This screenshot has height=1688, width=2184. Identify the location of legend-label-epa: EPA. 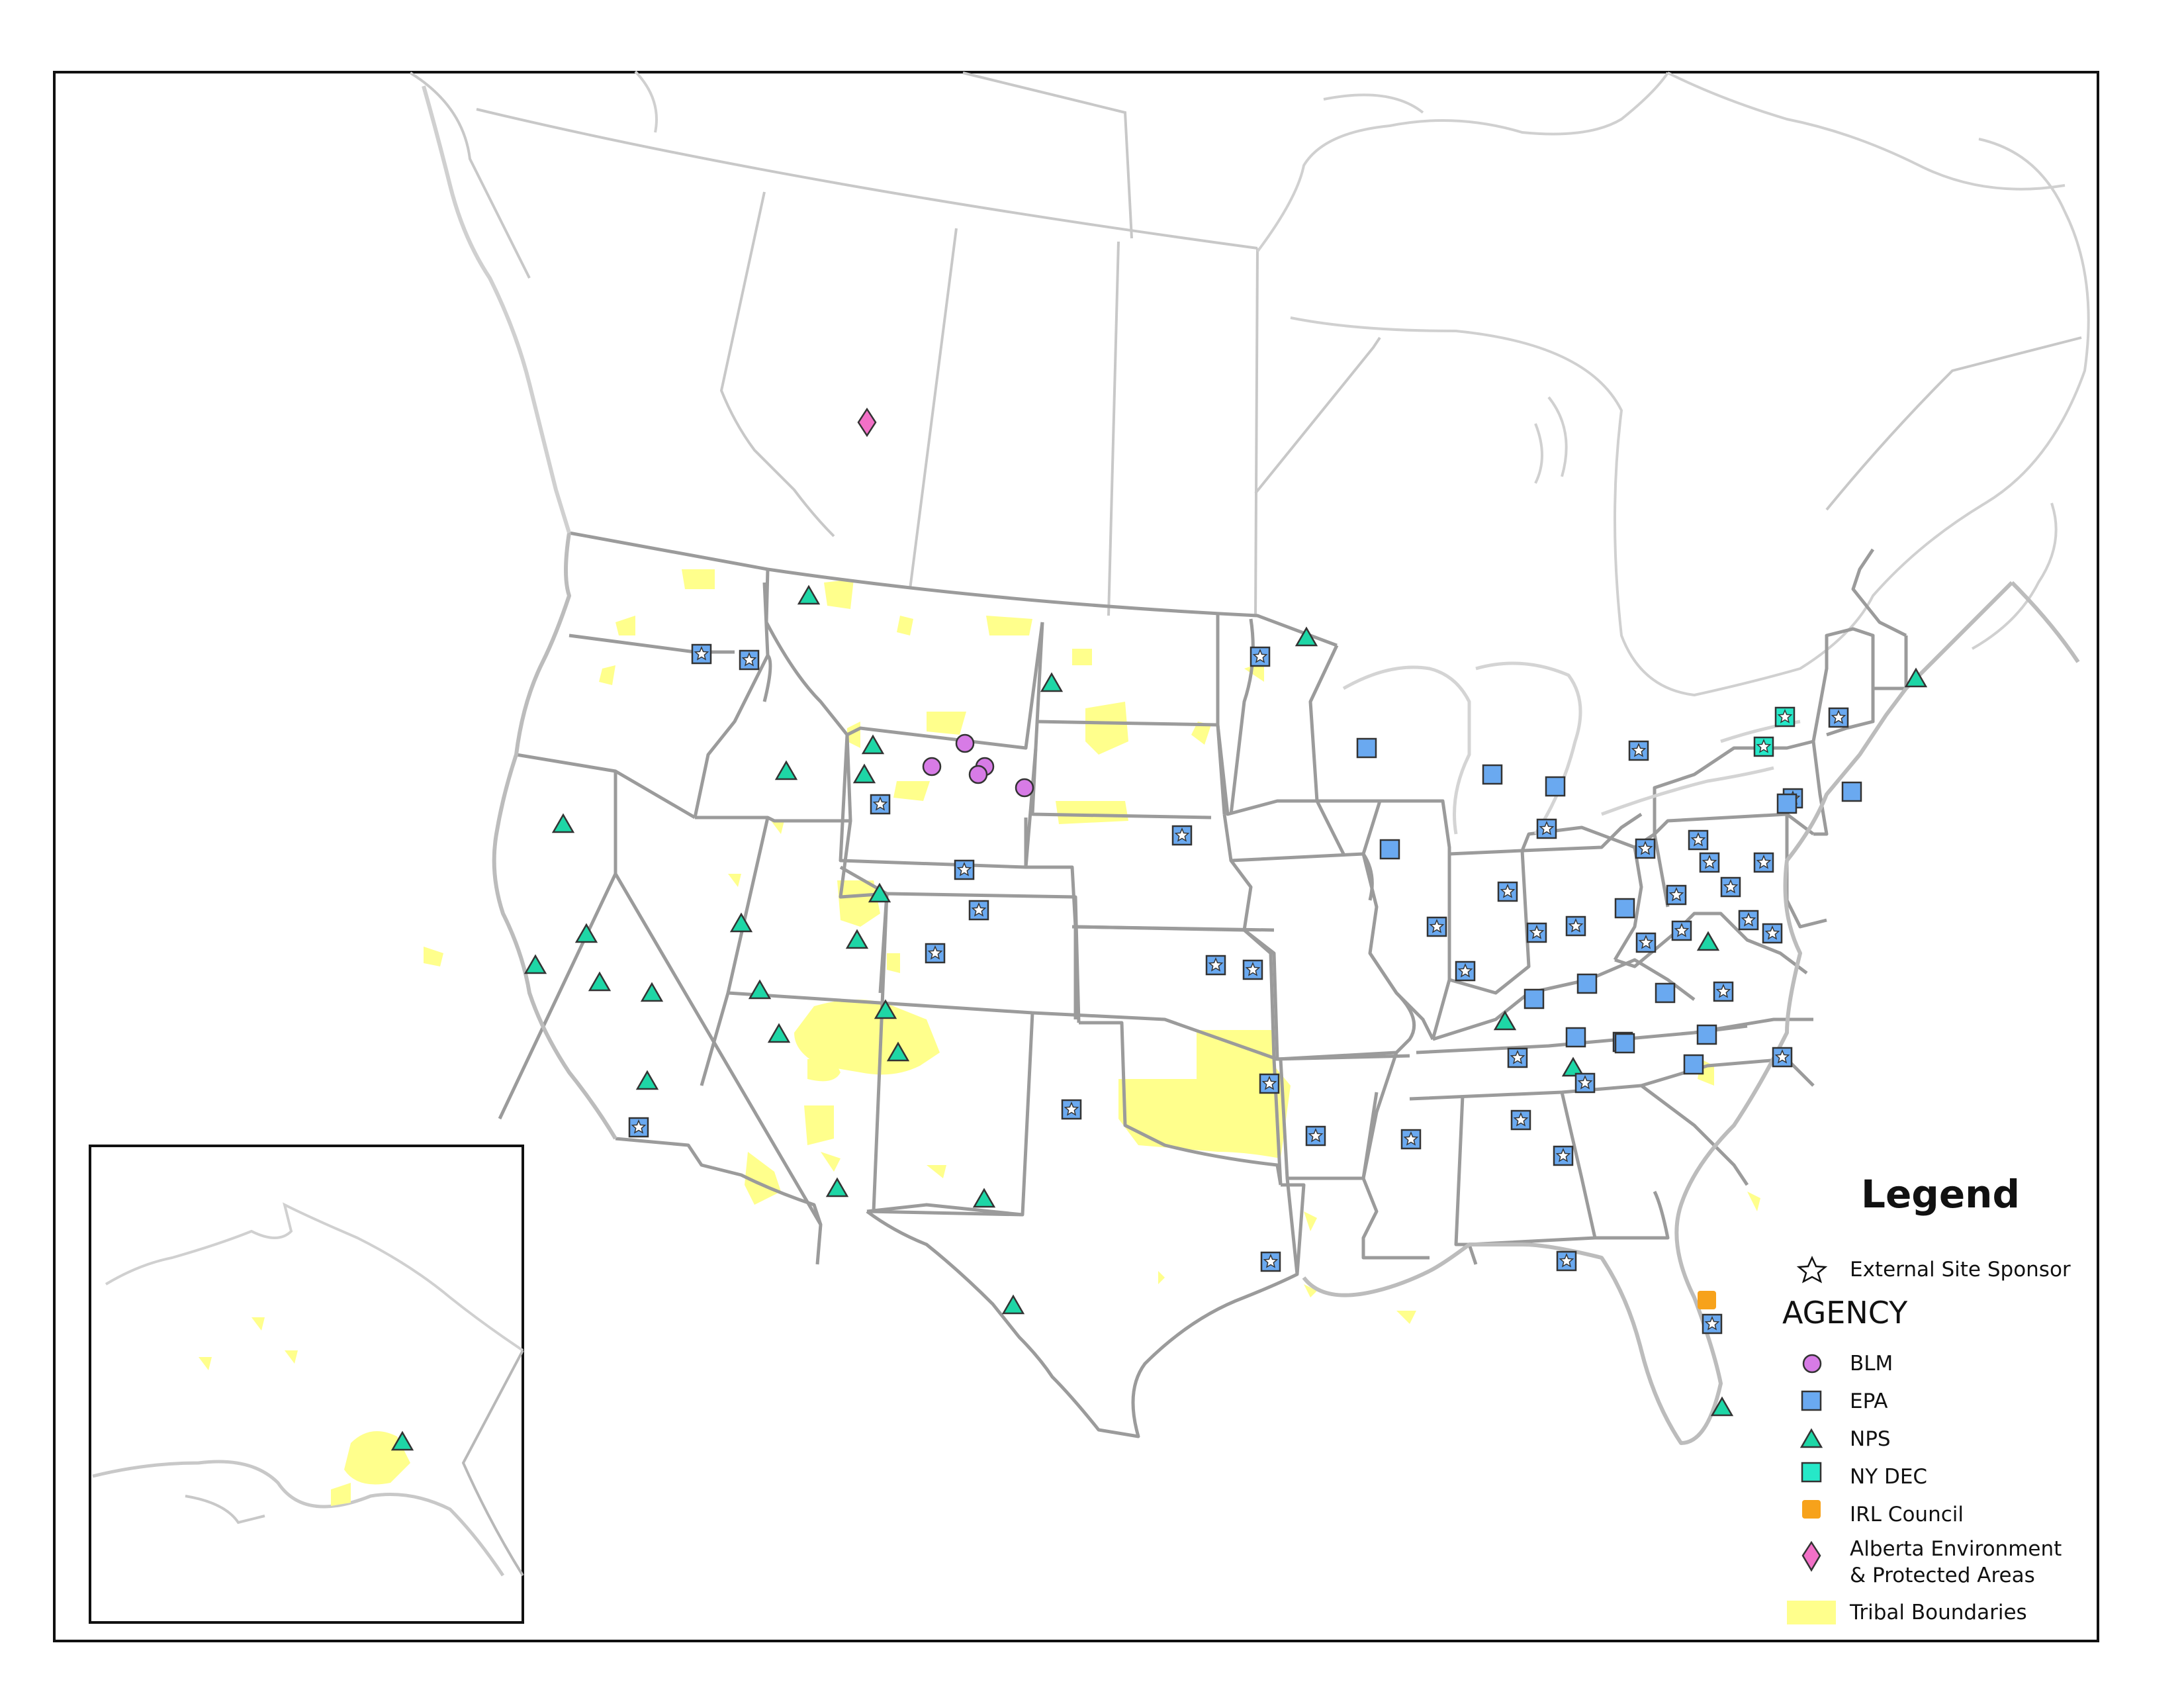
(1869, 1401).